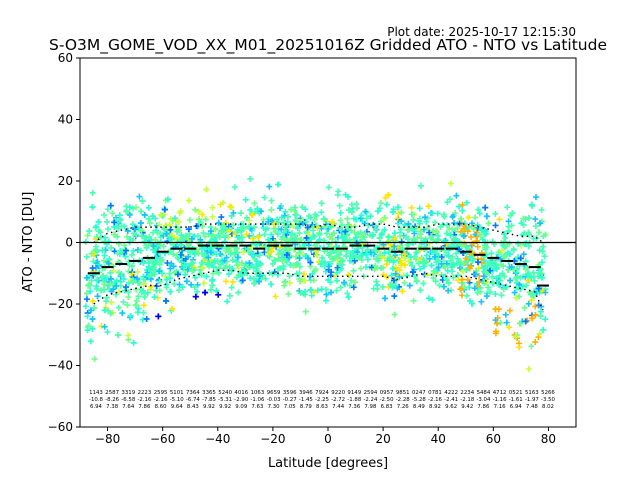 The height and width of the screenshot is (480, 640). I want to click on bin-mean-label: -1.97, so click(532, 400).